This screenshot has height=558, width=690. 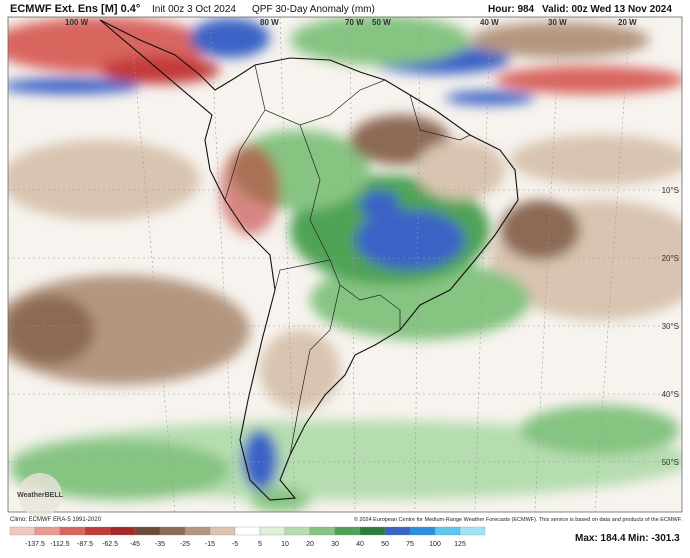 What do you see at coordinates (489, 22) in the screenshot?
I see `lon-label: 40 W` at bounding box center [489, 22].